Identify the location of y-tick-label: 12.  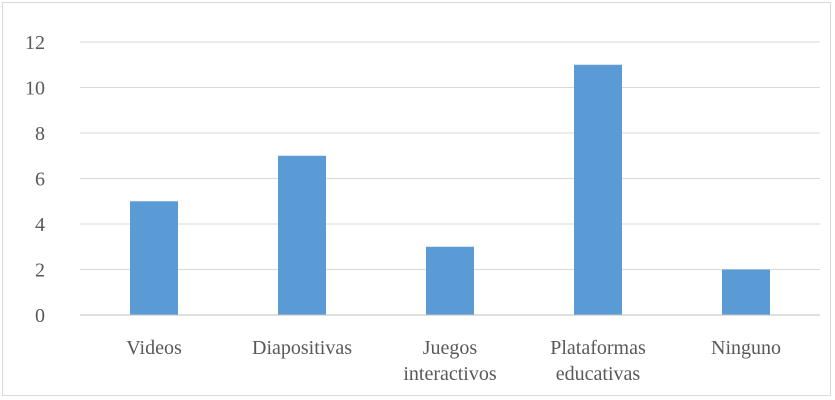
(35, 43).